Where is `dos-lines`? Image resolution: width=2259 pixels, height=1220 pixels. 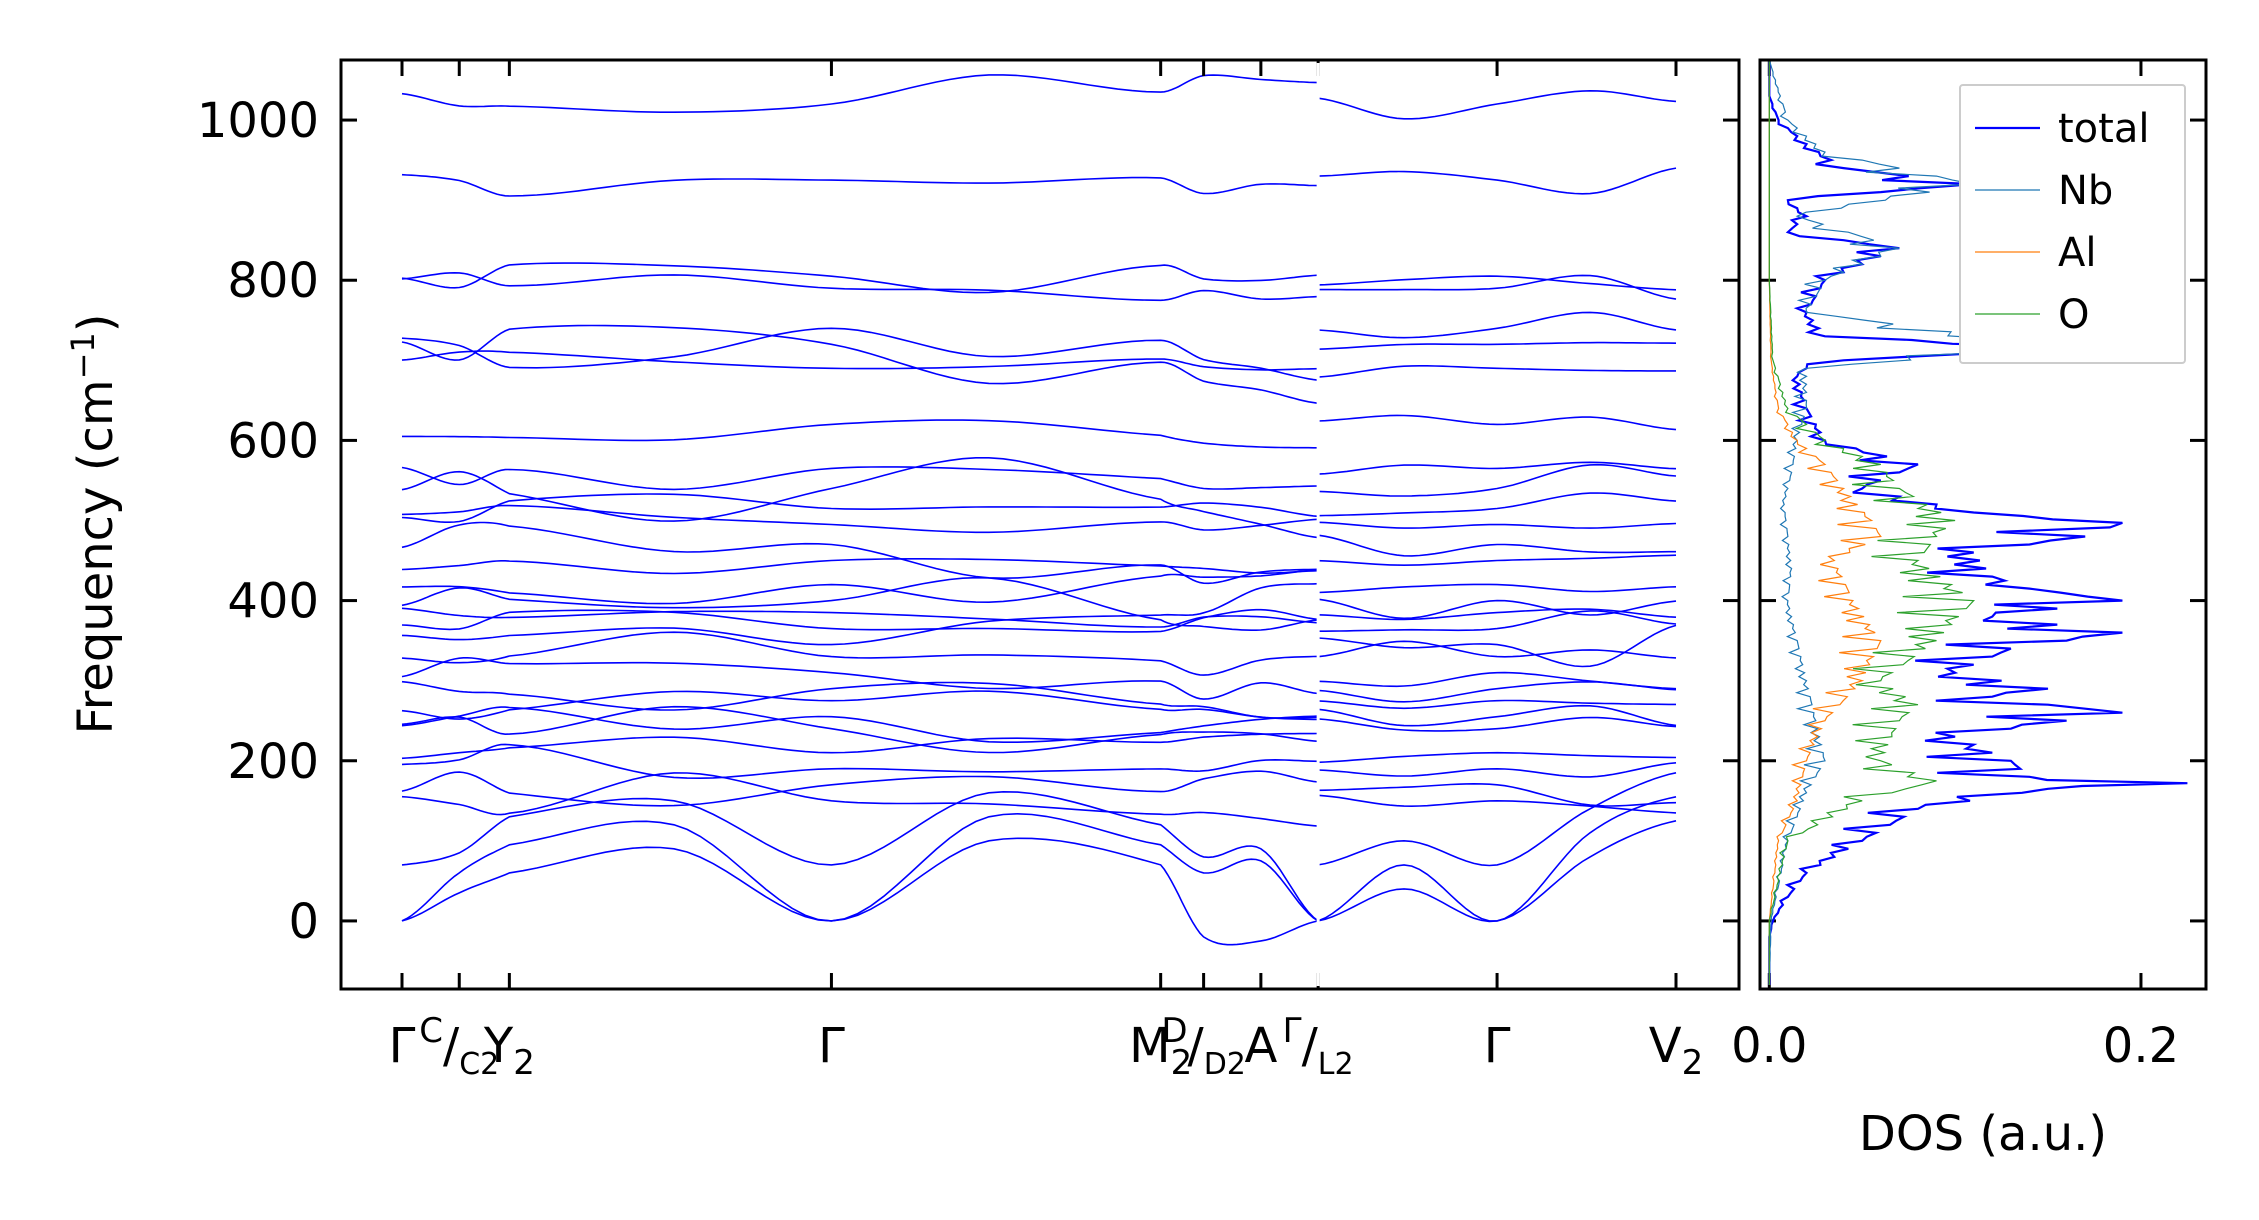 dos-lines is located at coordinates (1978, 523).